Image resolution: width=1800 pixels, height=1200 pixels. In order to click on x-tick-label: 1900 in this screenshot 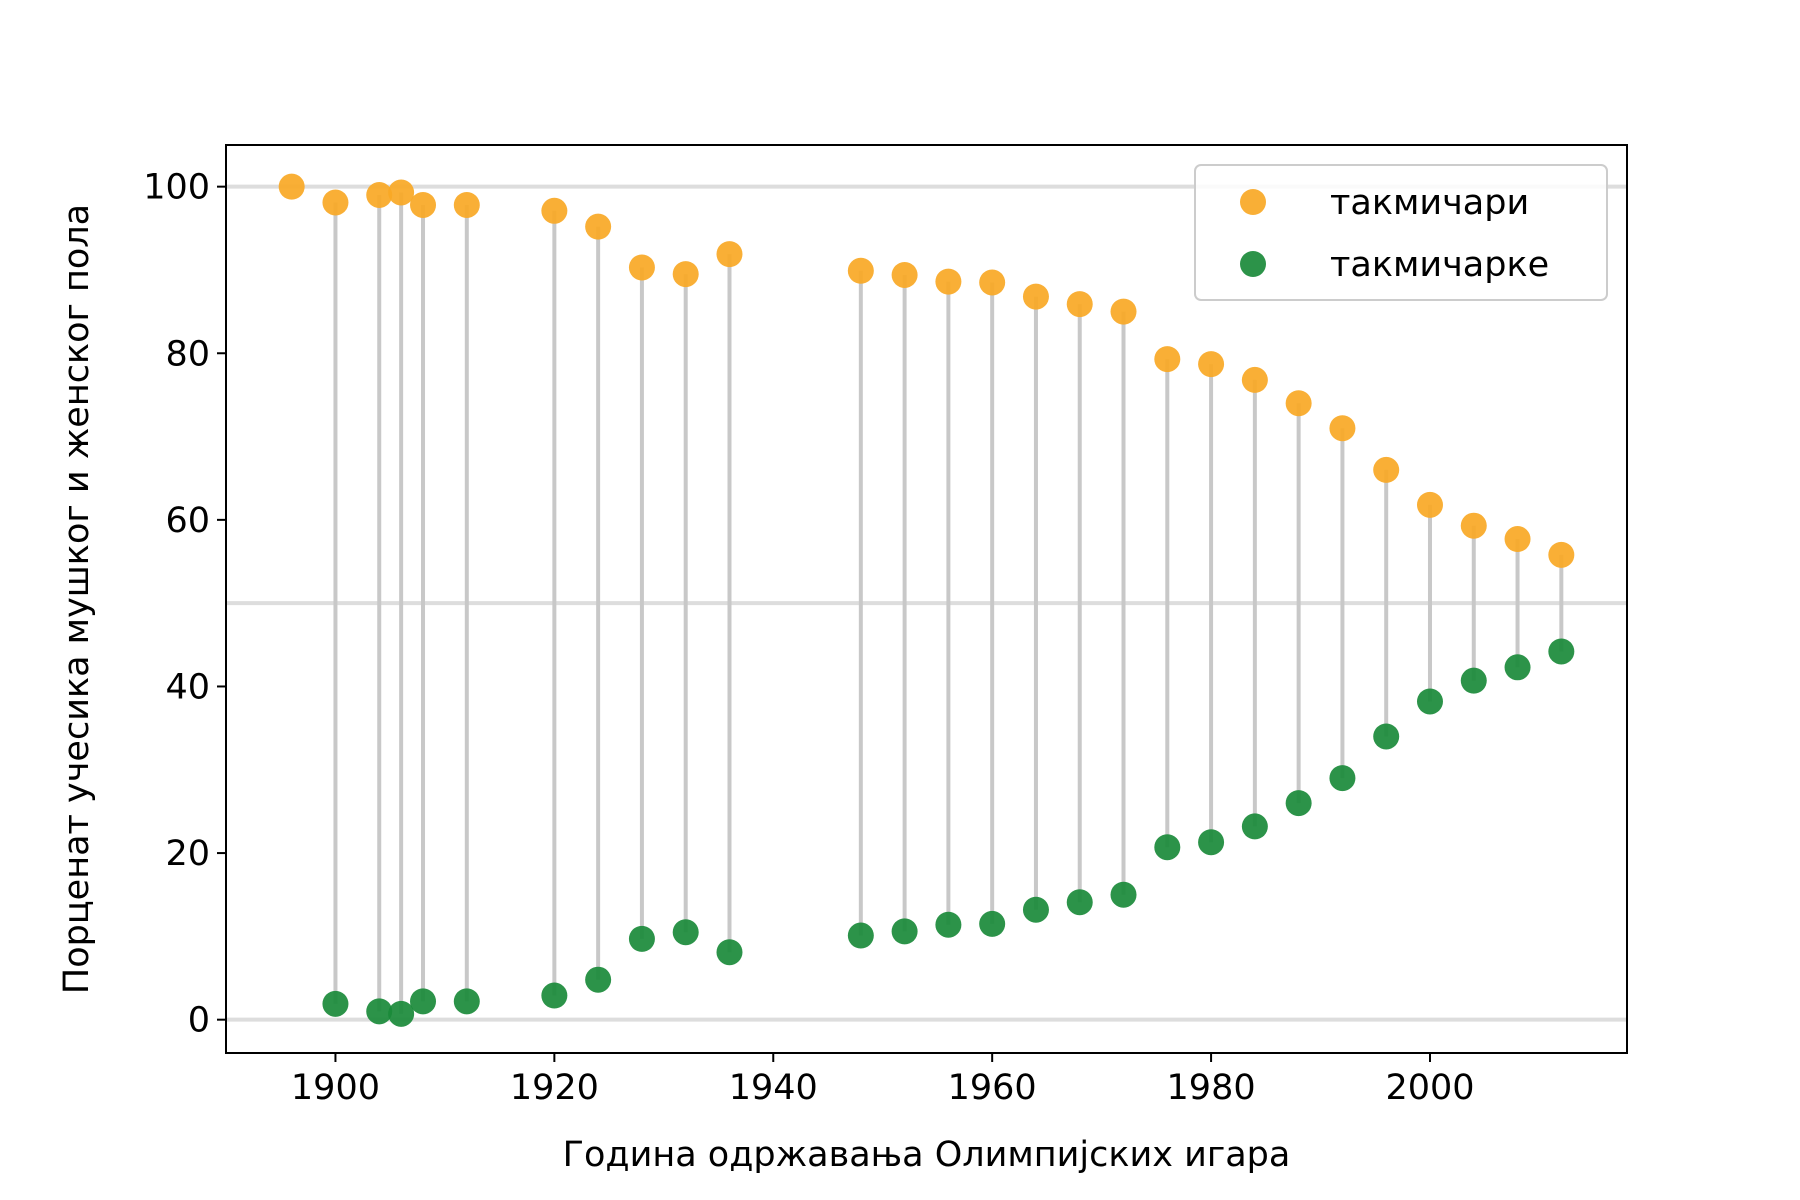, I will do `click(335, 1088)`.